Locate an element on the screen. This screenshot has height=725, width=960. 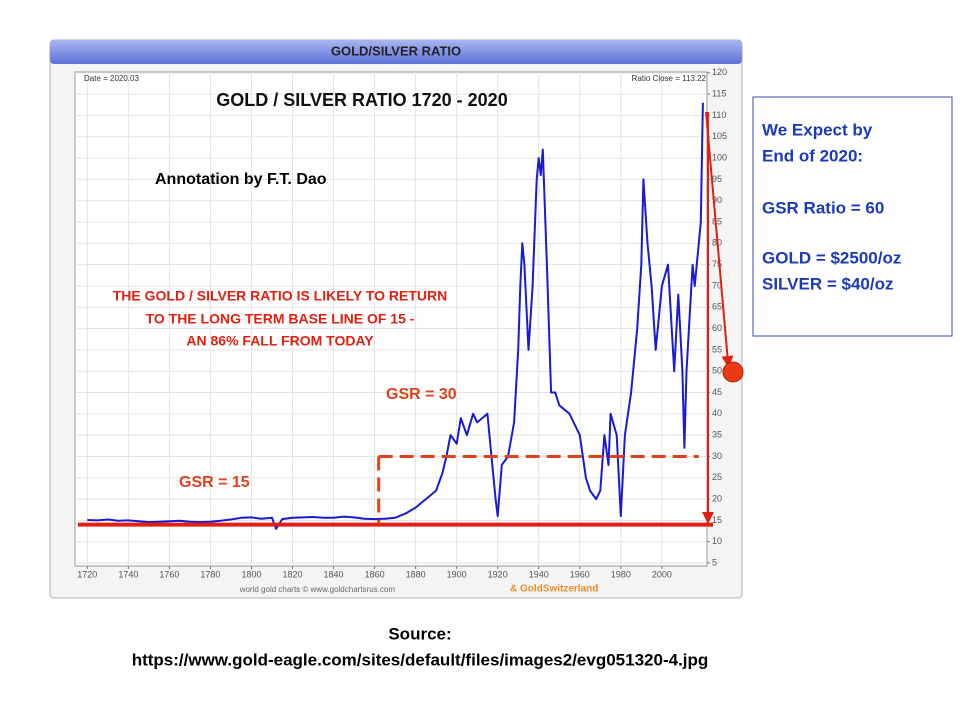
y-tick-label: 95 is located at coordinates (717, 179).